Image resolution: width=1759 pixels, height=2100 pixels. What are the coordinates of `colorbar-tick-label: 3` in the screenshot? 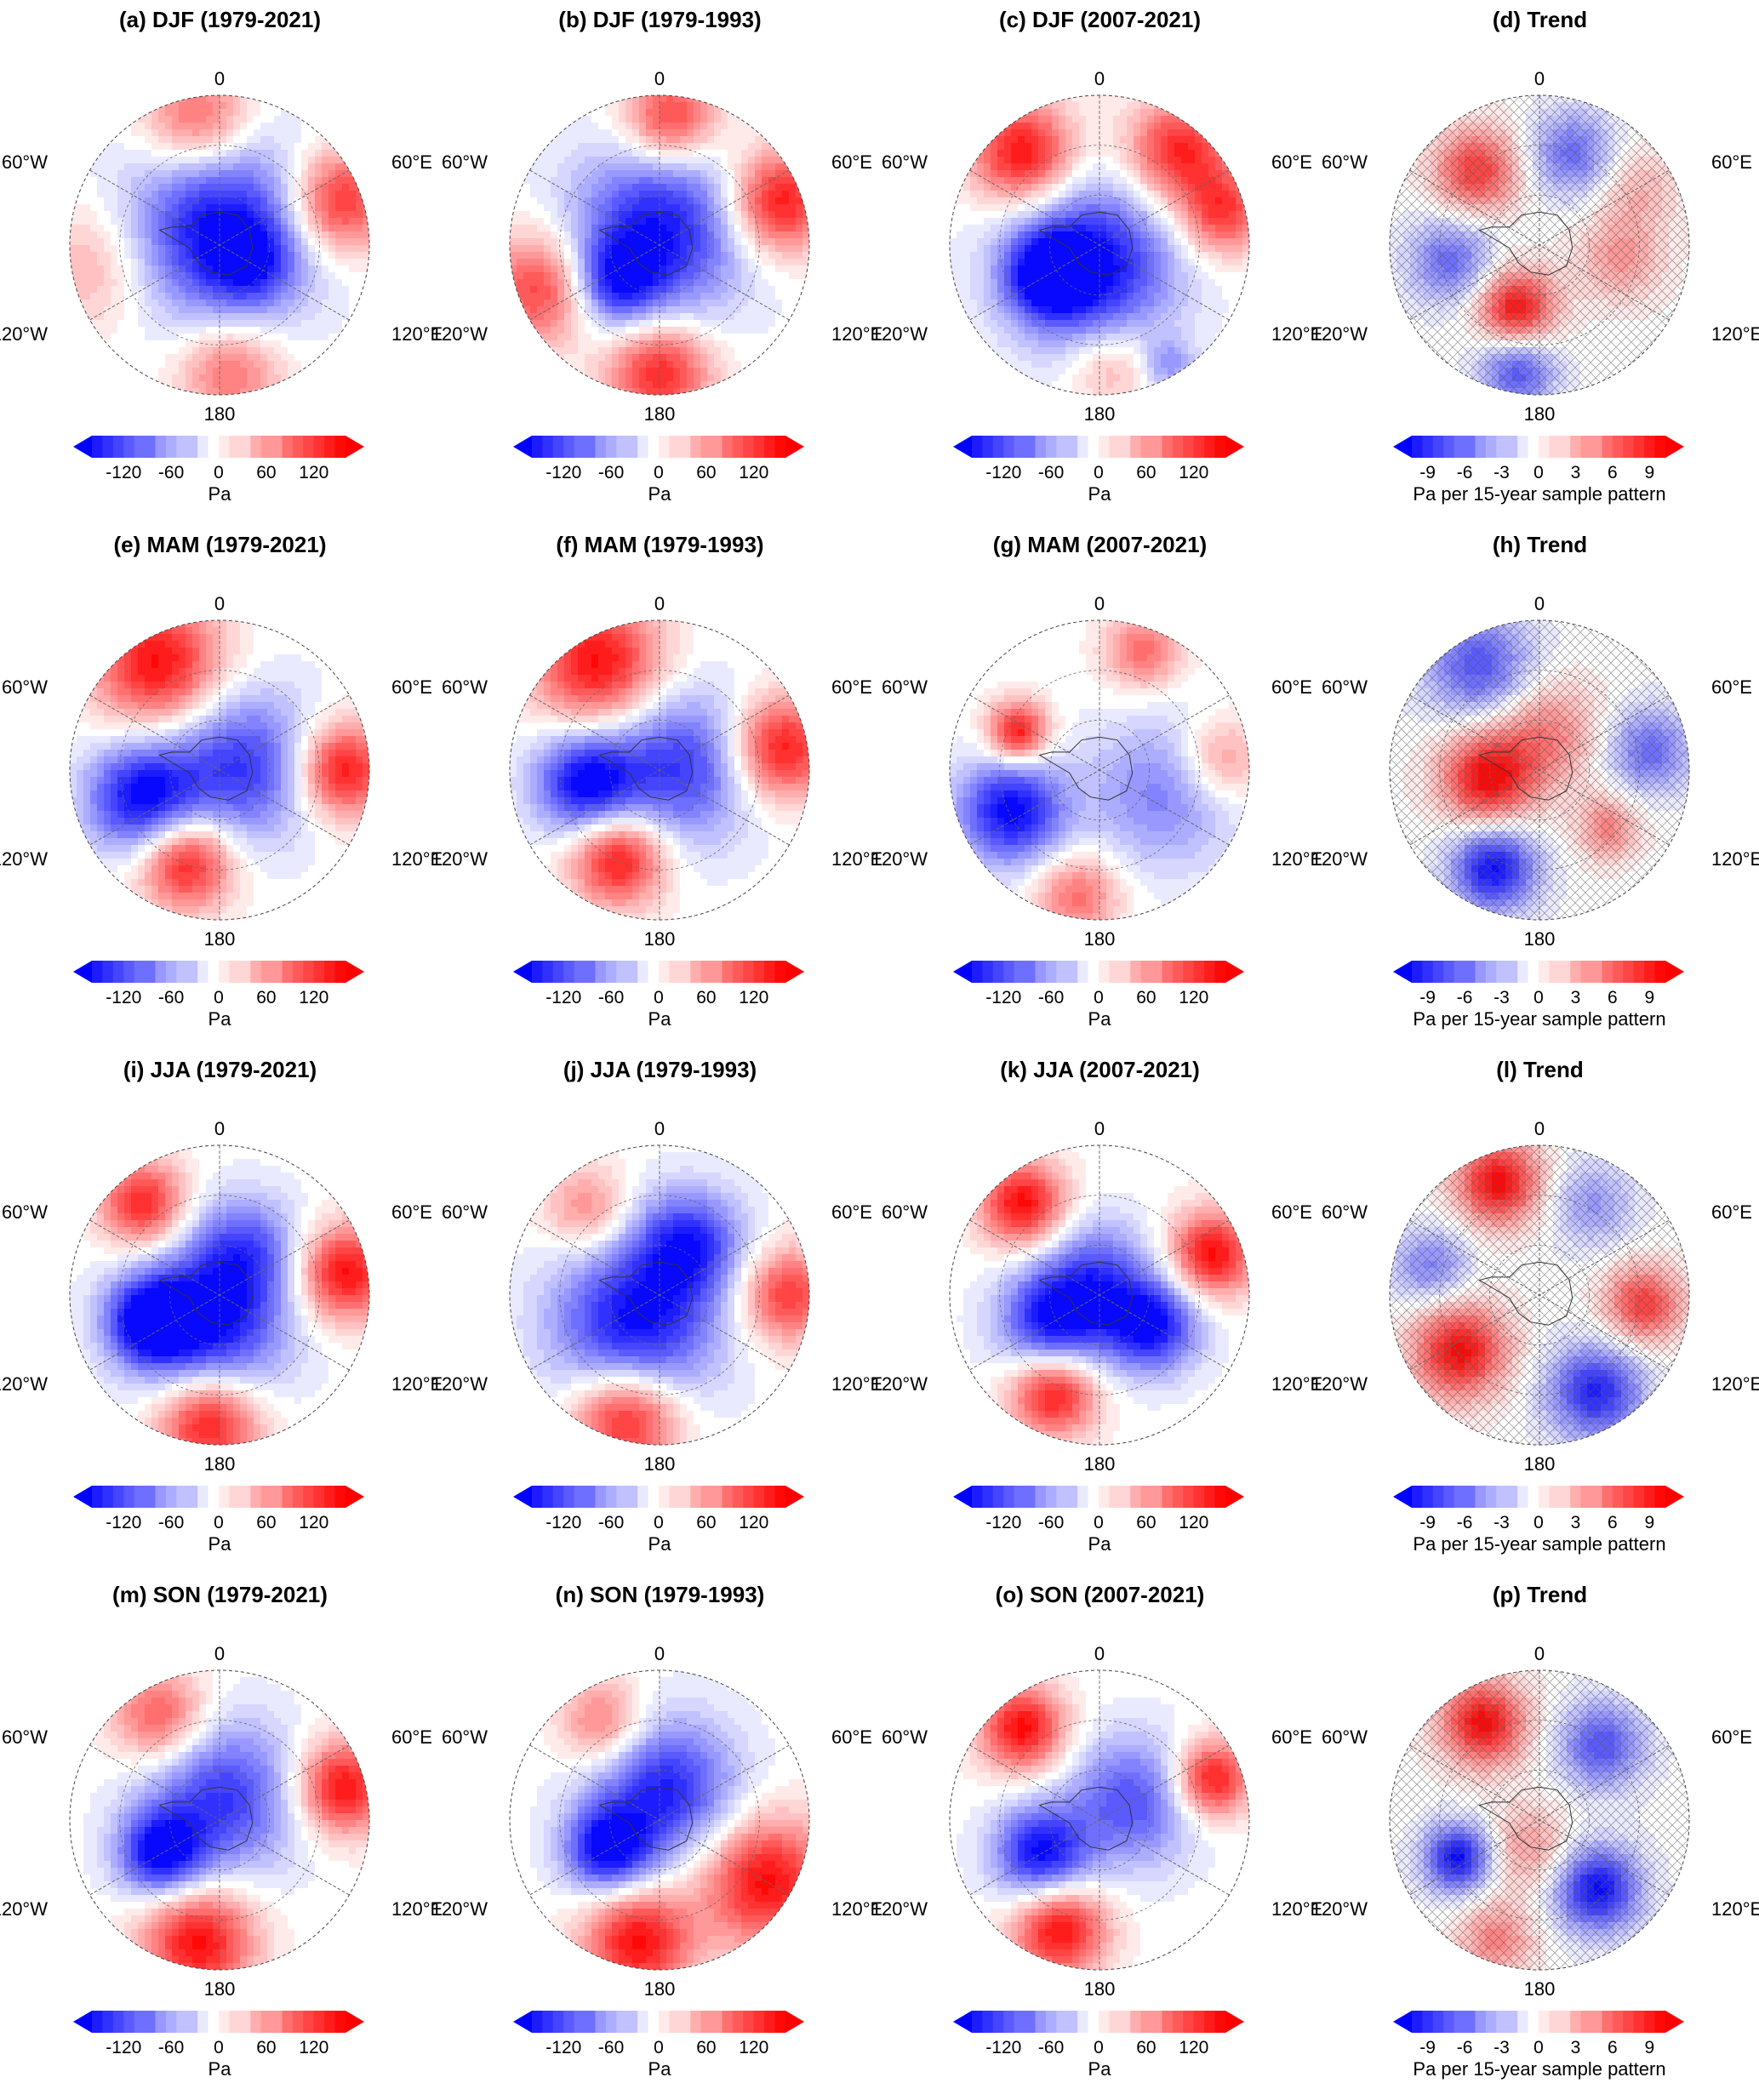 It's located at (1576, 2047).